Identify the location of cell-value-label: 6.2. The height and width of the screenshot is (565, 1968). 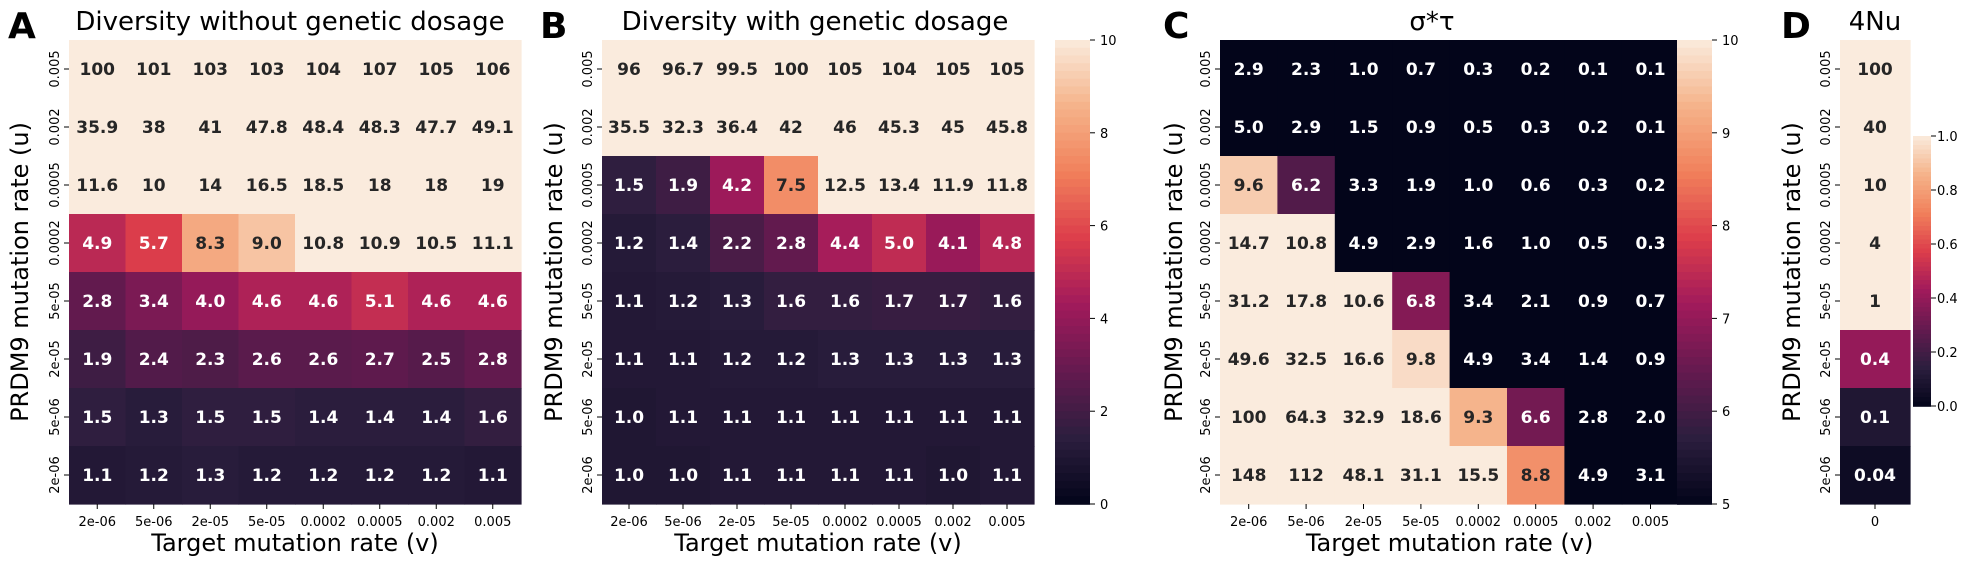
(1306, 186).